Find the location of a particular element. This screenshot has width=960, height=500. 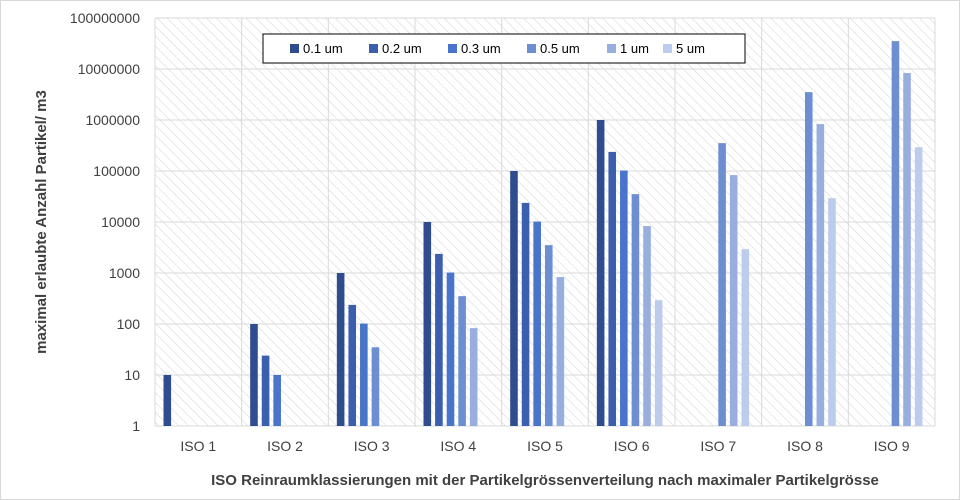

x-tick-label: ISO 3 is located at coordinates (372, 446).